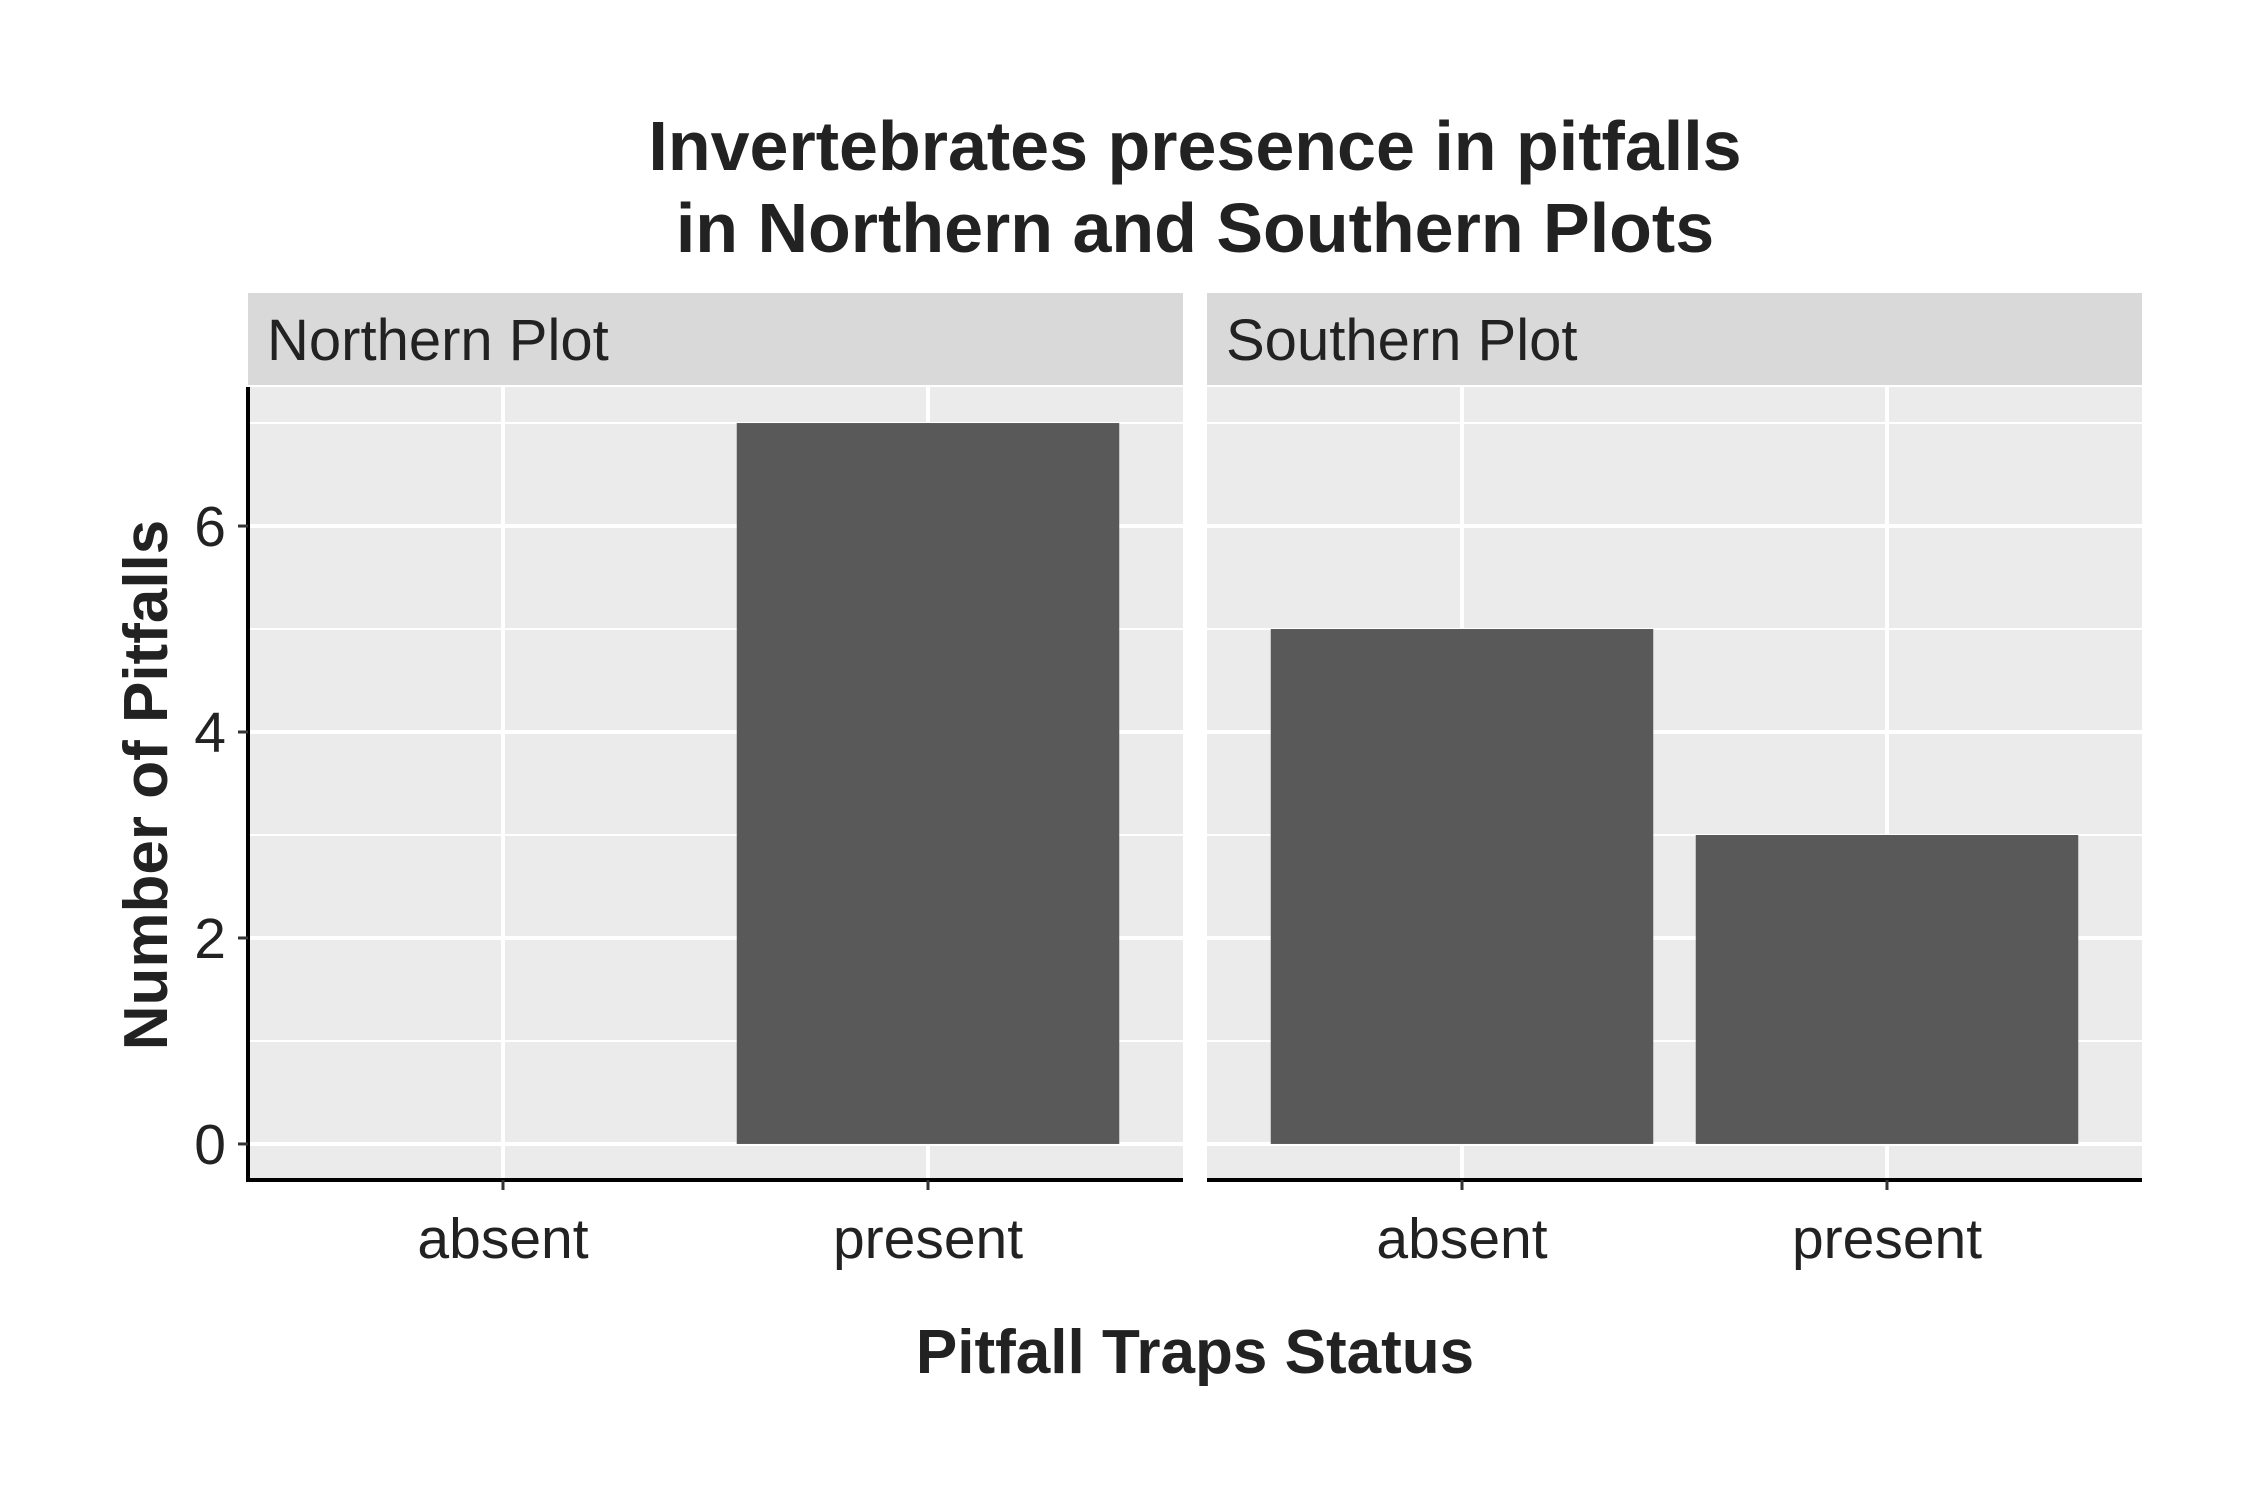 The width and height of the screenshot is (2250, 1500). Describe the element at coordinates (210, 939) in the screenshot. I see `y-tick-label: 2` at that location.